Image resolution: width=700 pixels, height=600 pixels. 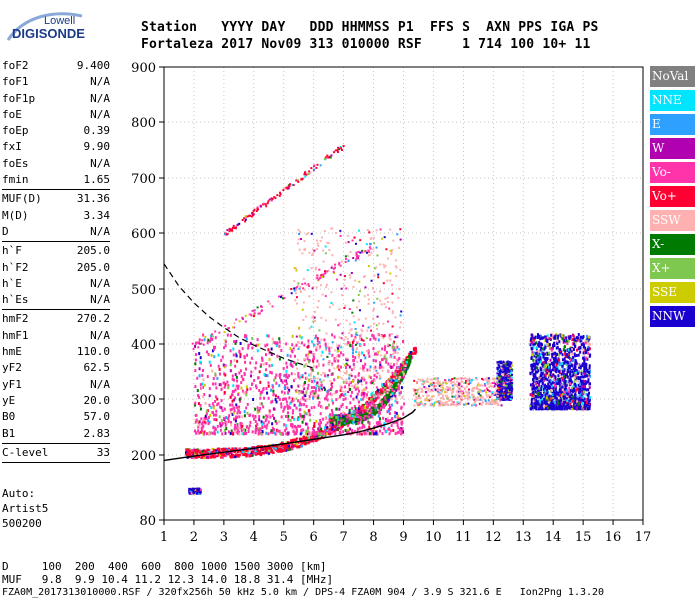 What do you see at coordinates (97, 433) in the screenshot?
I see `param-value: 2.83` at bounding box center [97, 433].